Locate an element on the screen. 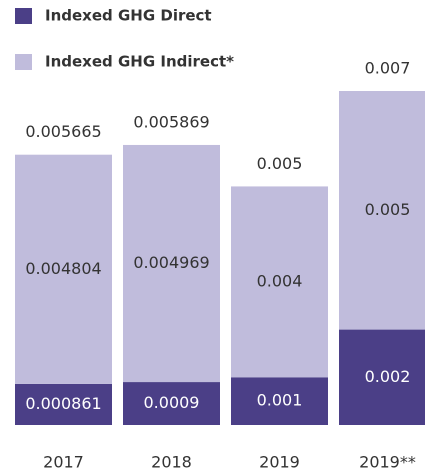  total-label: 0.005665 is located at coordinates (63, 131).